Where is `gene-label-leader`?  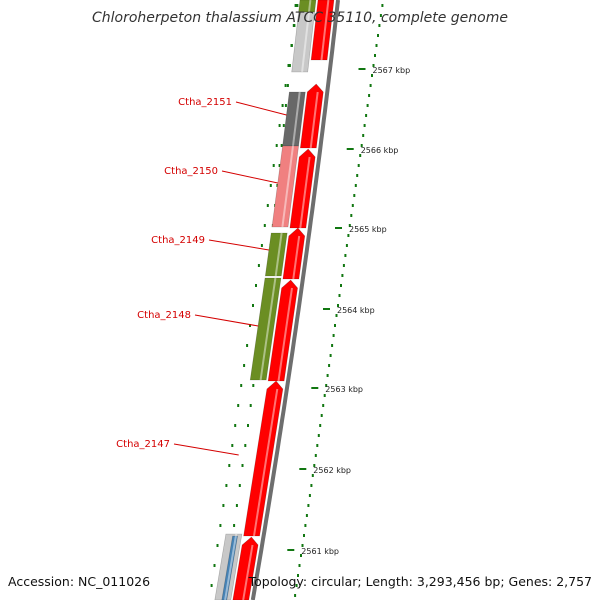 gene-label-leader is located at coordinates (206, 449).